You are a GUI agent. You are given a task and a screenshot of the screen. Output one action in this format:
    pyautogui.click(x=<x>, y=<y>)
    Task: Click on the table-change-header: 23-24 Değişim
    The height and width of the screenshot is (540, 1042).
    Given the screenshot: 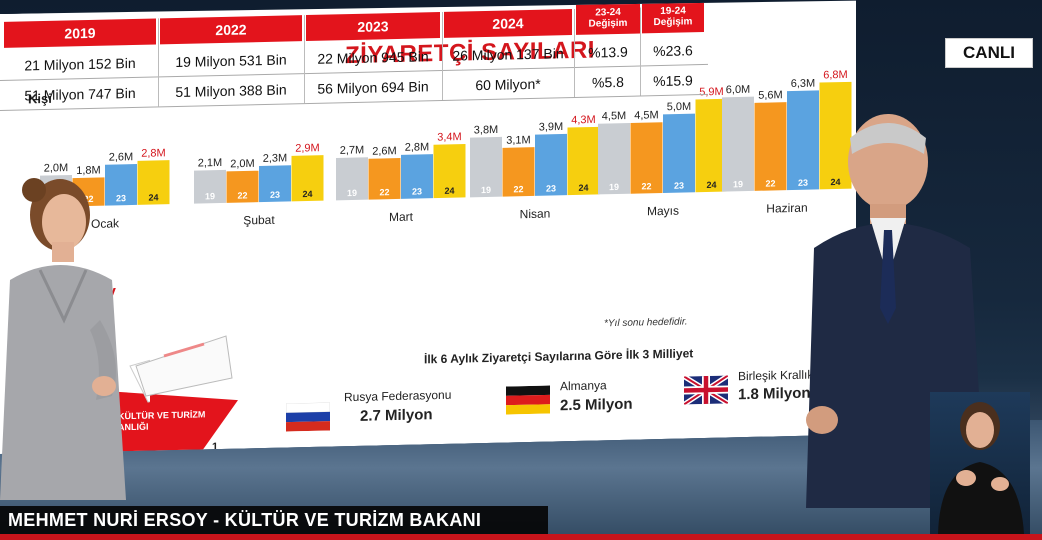 What is the action you would take?
    pyautogui.click(x=608, y=17)
    